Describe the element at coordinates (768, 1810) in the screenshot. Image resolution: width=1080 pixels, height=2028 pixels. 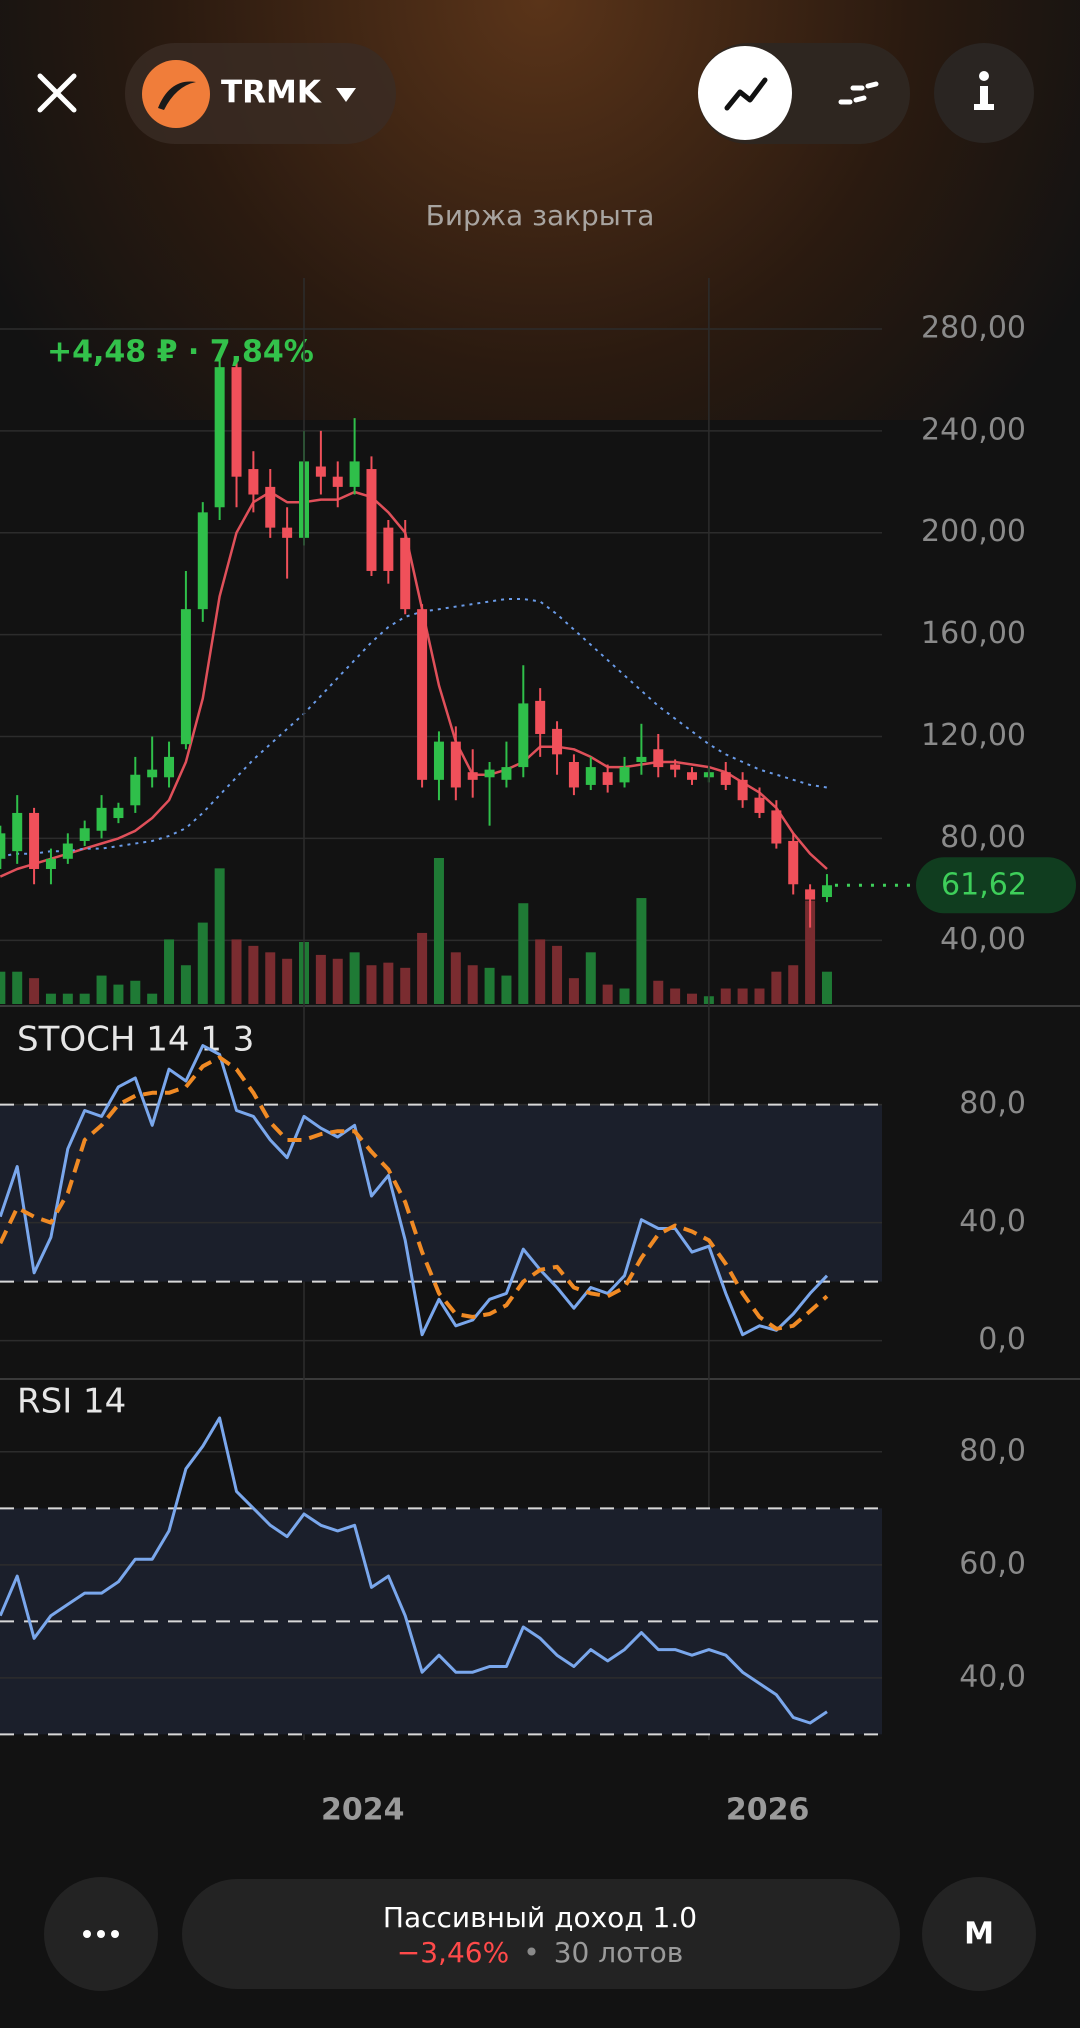
I see `x-tick-label: 2026` at that location.